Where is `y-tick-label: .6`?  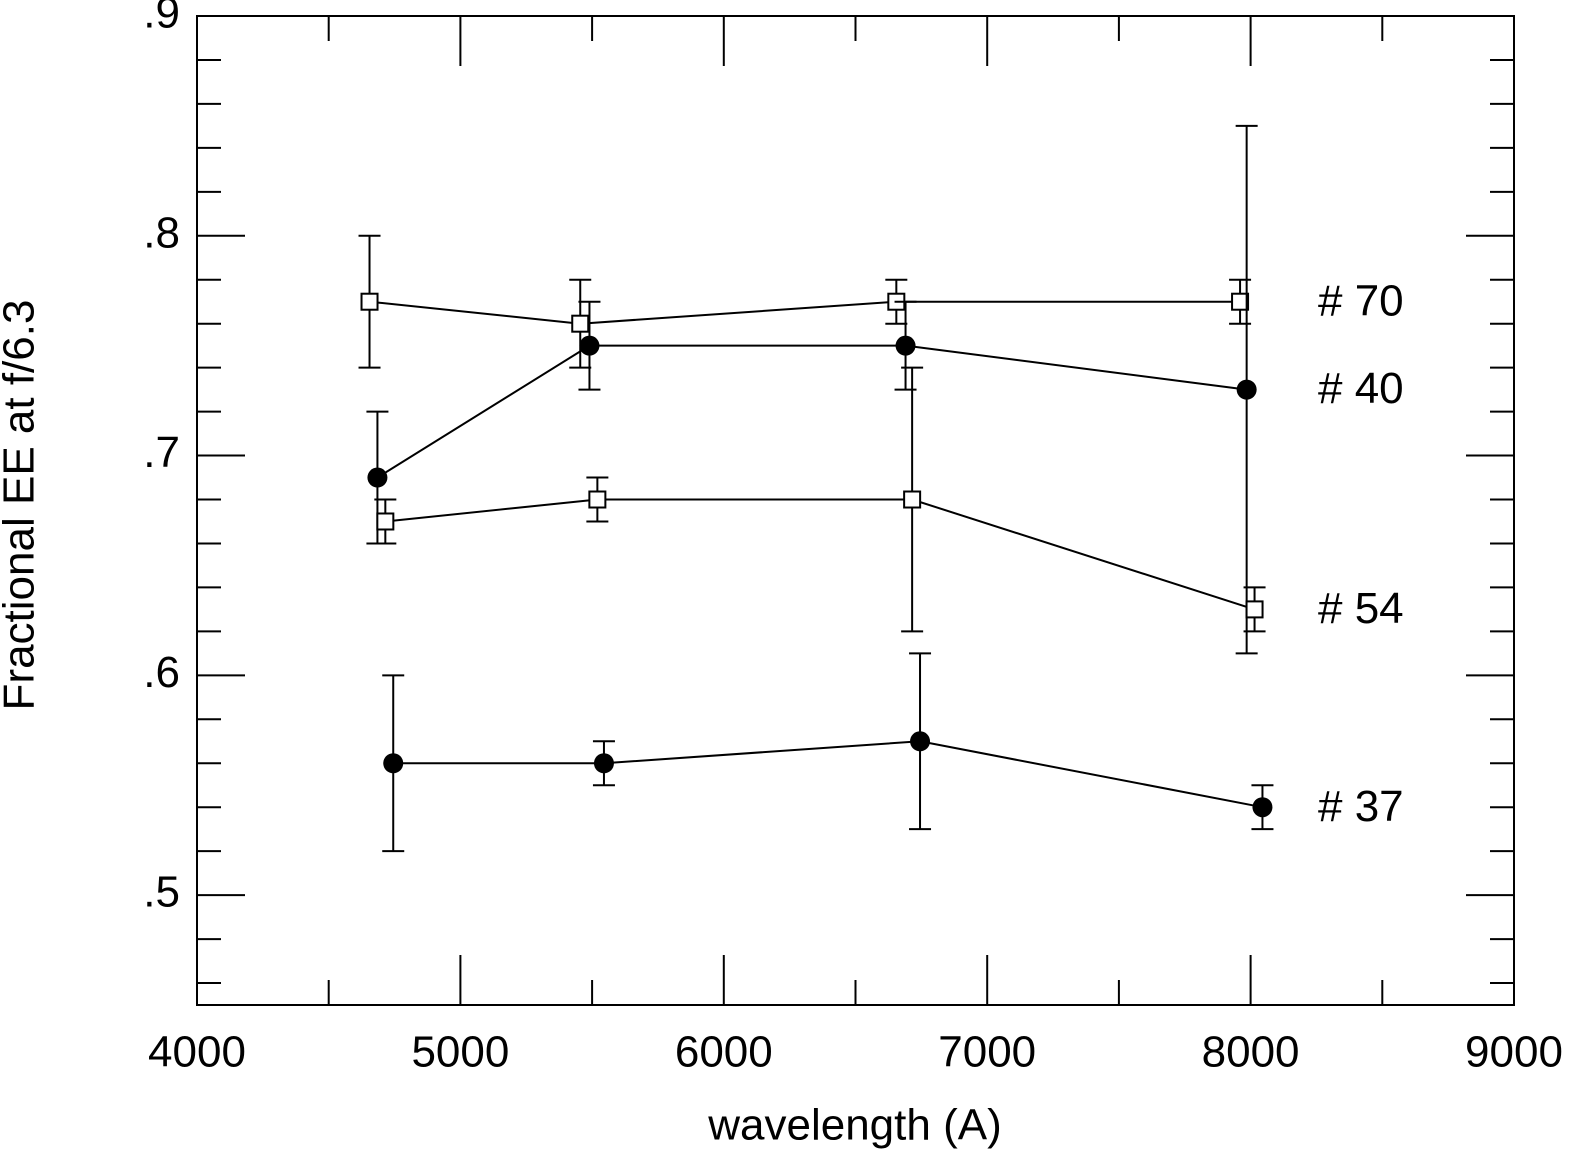
y-tick-label: .6 is located at coordinates (161, 672).